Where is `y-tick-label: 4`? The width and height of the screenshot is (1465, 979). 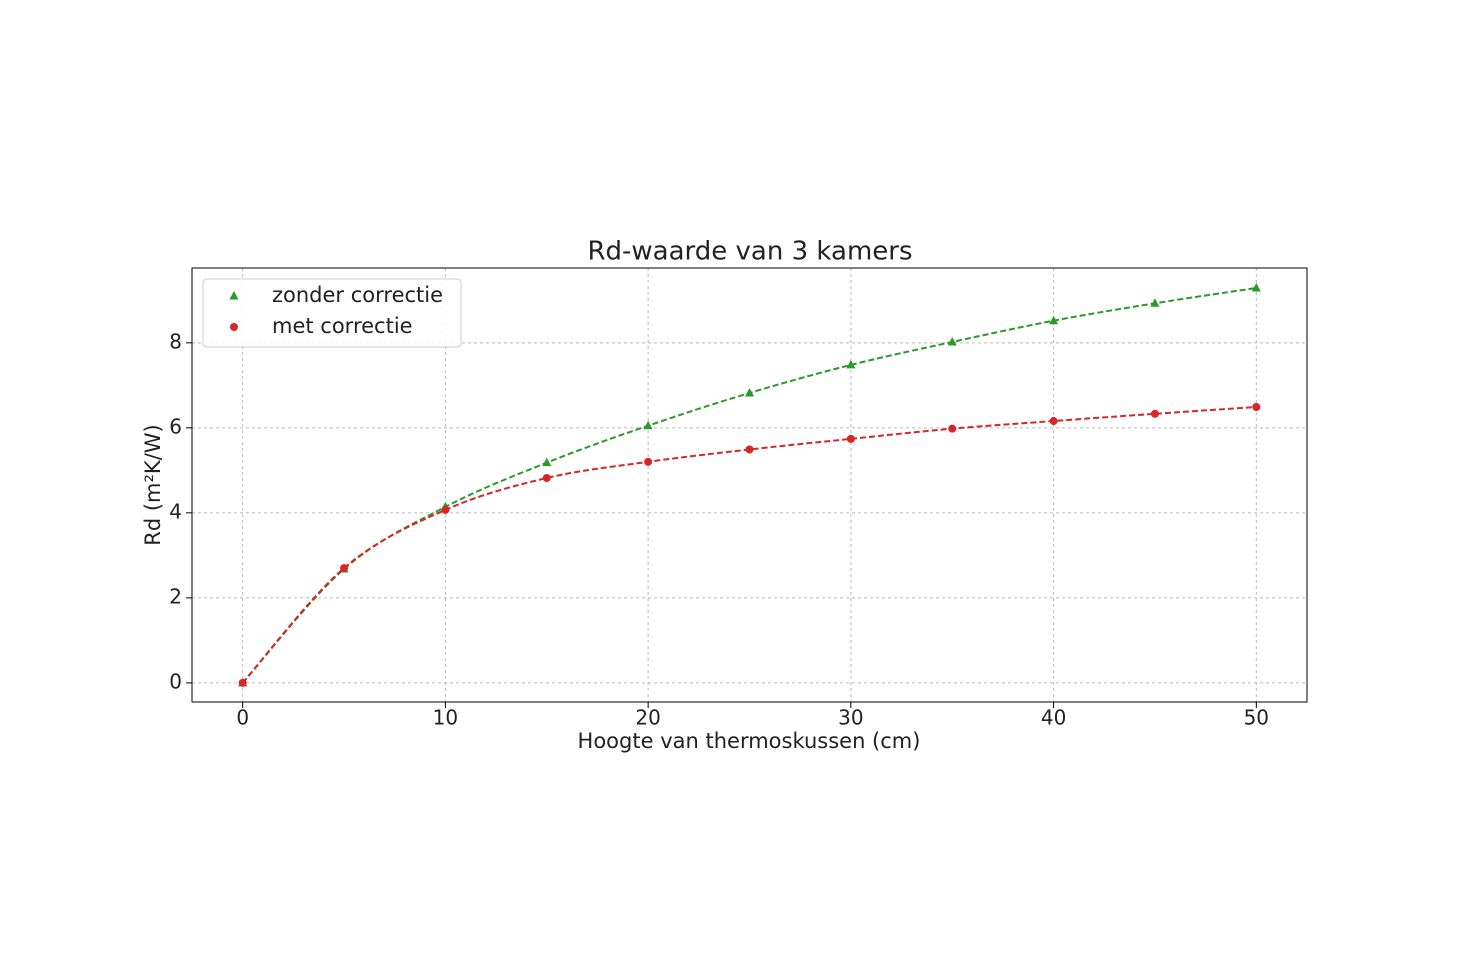 y-tick-label: 4 is located at coordinates (175, 511).